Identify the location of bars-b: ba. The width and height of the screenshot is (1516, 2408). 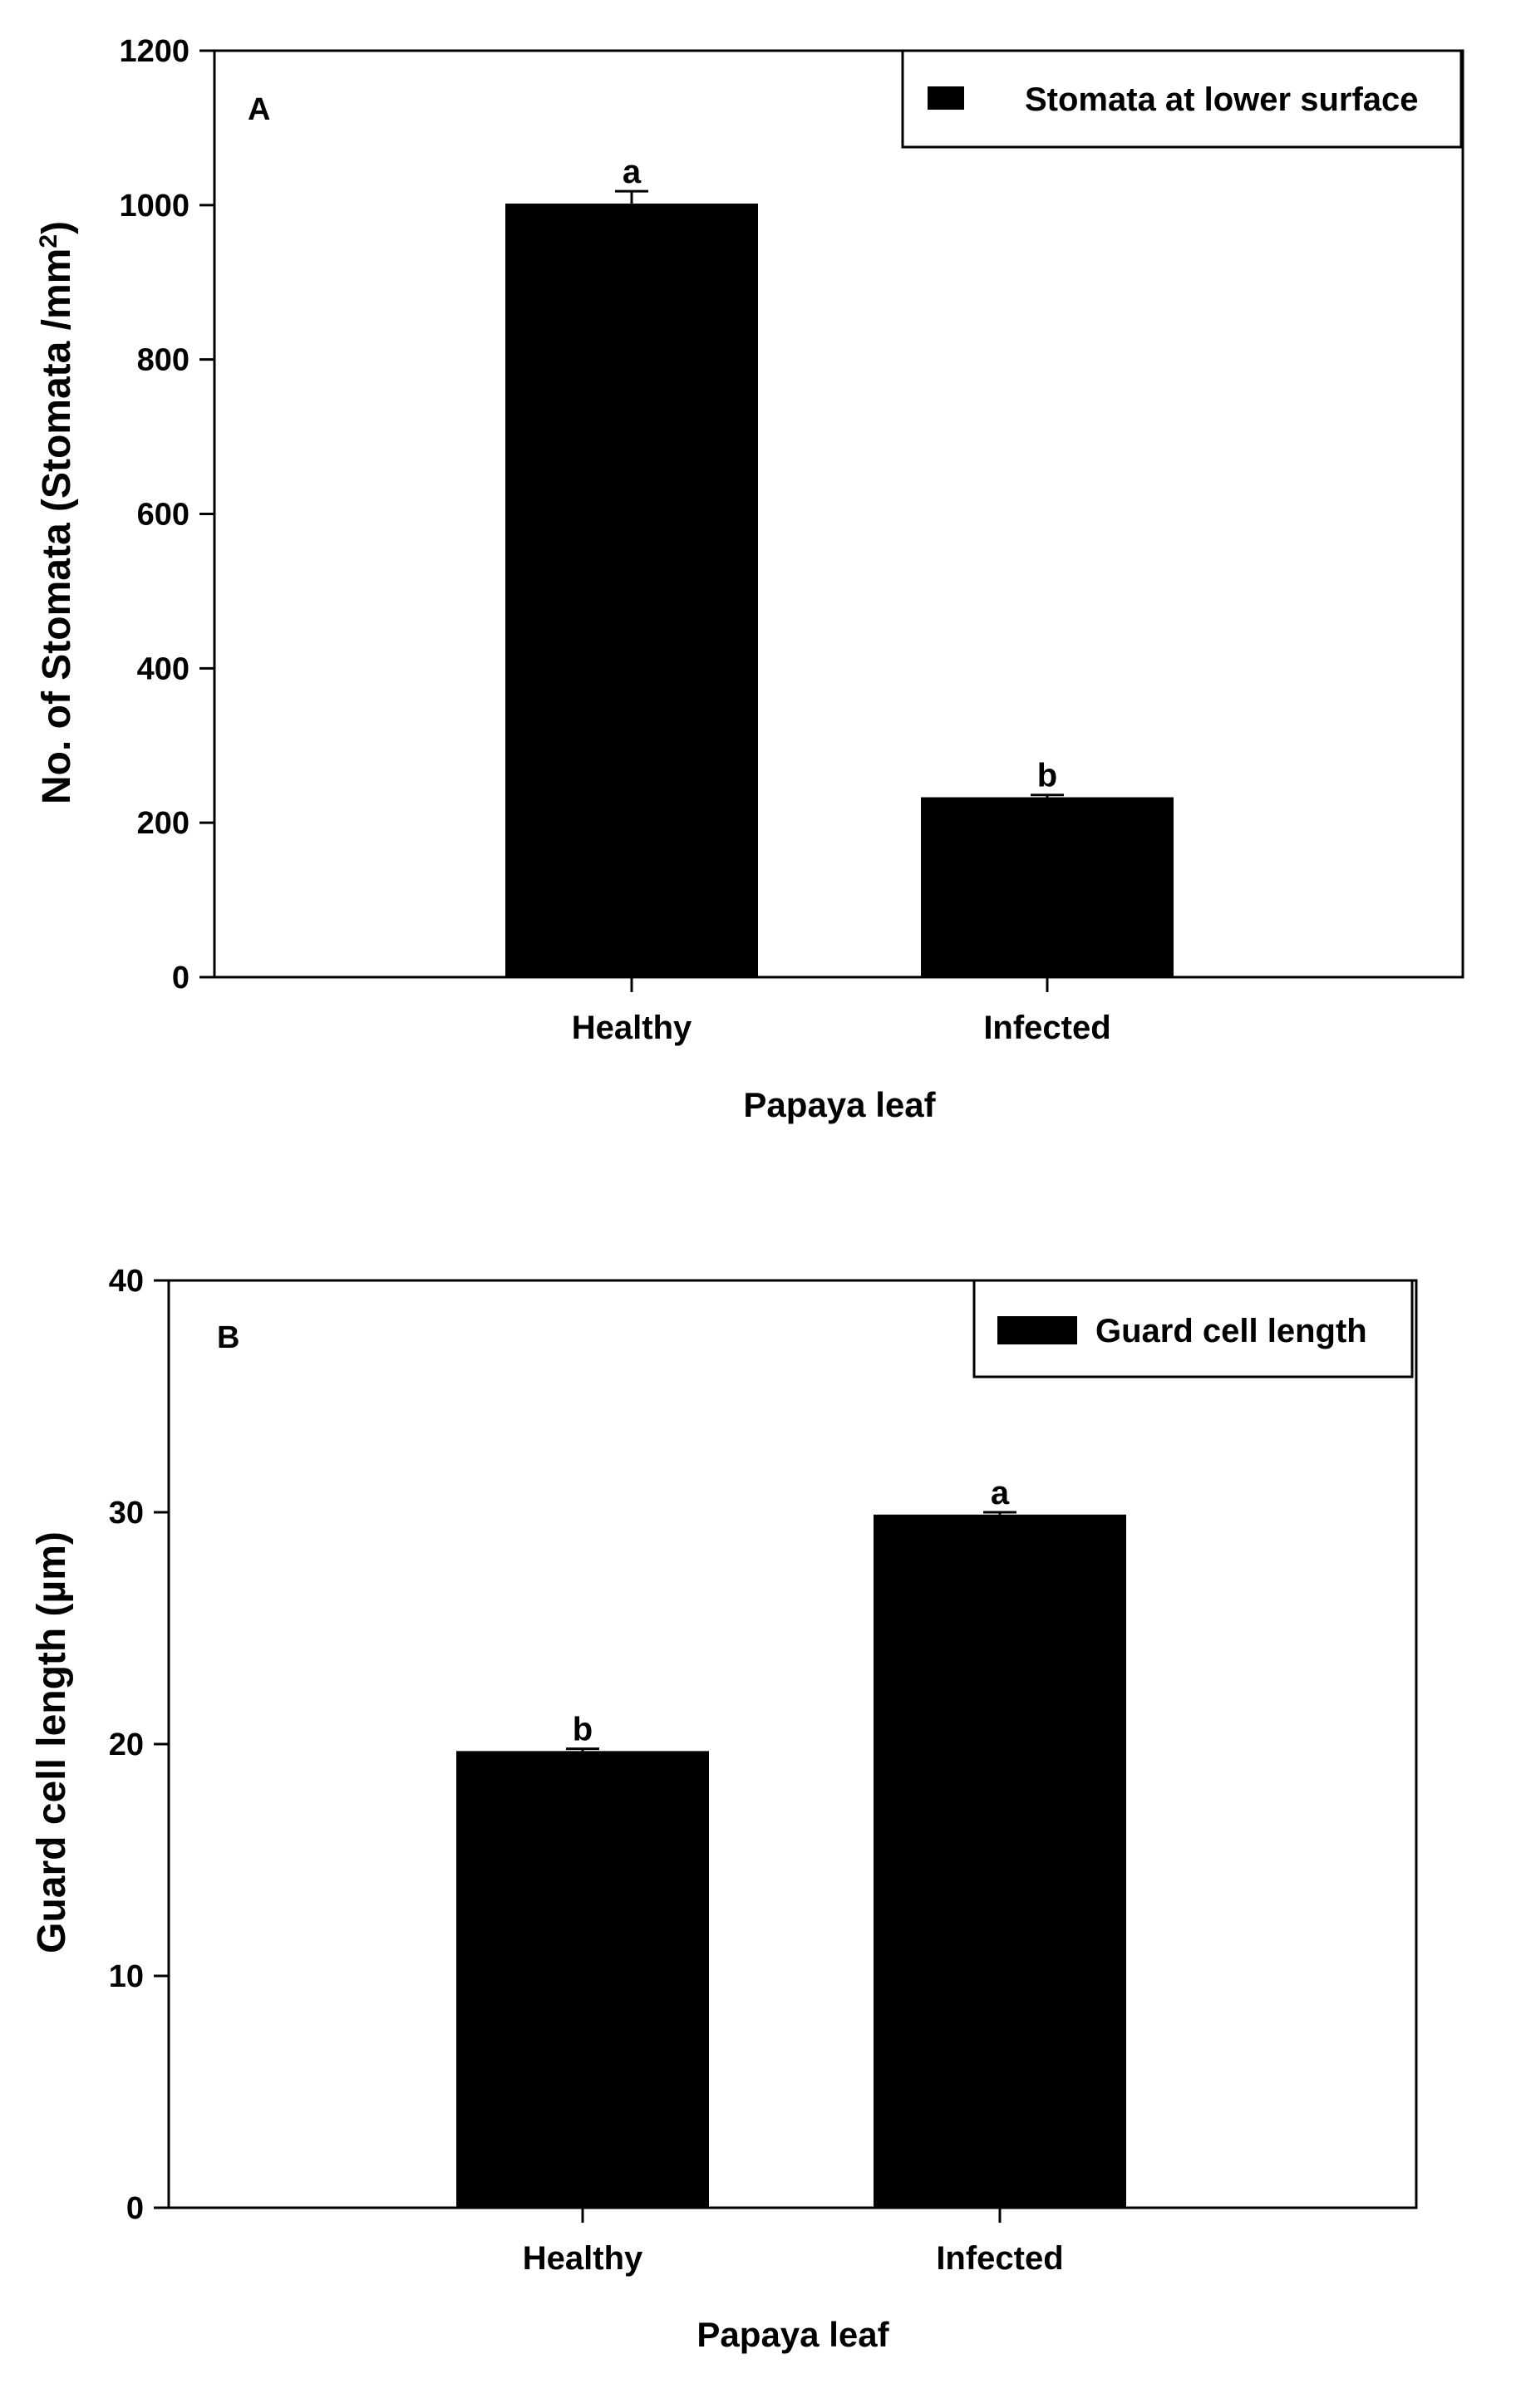
(791, 1841).